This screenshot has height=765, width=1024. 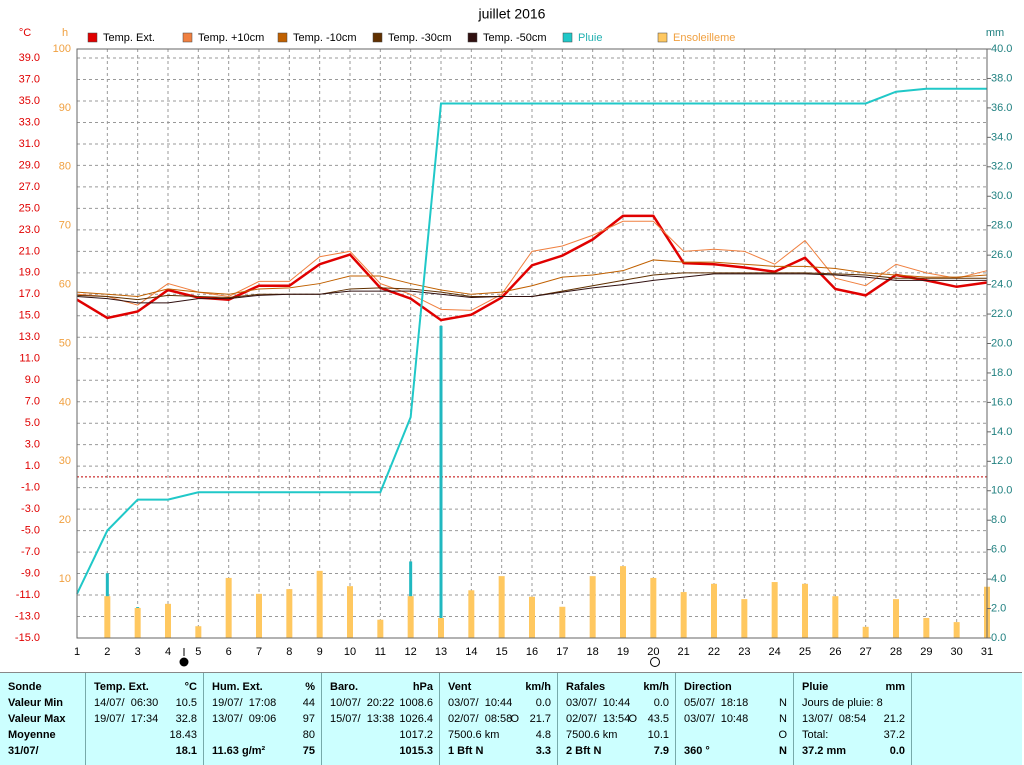 I want to click on table-cell: 02/07/ 13:54, so click(x=598, y=719).